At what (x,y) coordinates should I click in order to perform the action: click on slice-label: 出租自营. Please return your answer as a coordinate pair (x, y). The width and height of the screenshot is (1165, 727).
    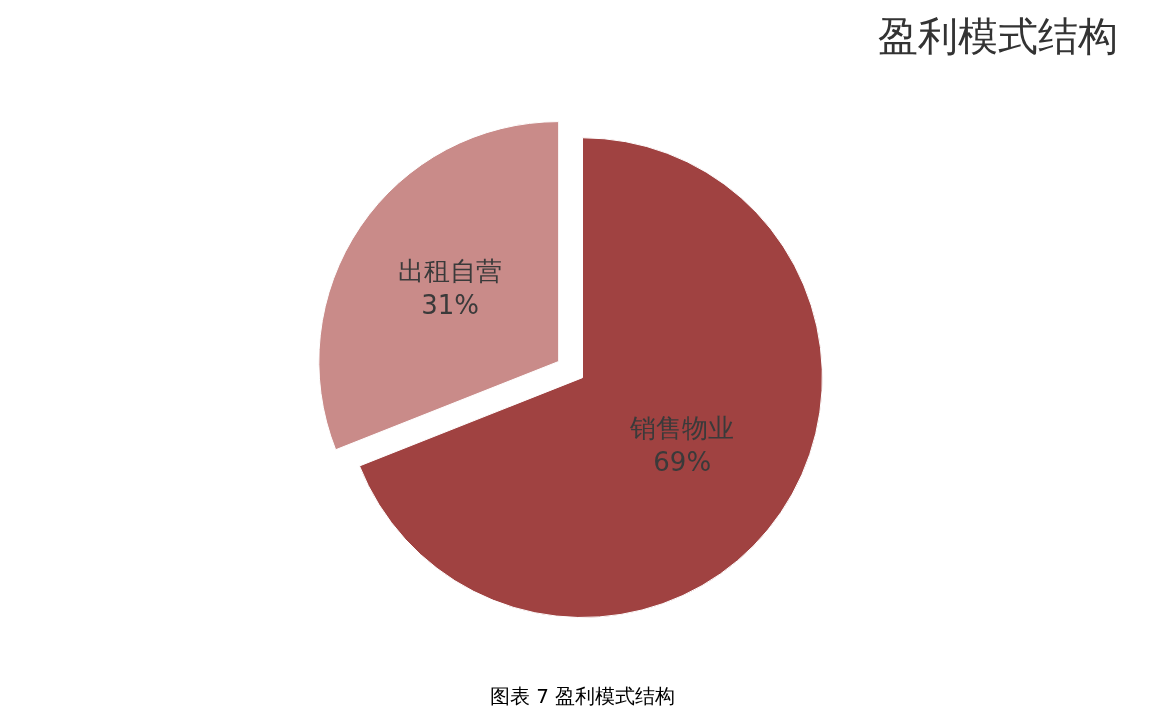
    Looking at the image, I should click on (450, 270).